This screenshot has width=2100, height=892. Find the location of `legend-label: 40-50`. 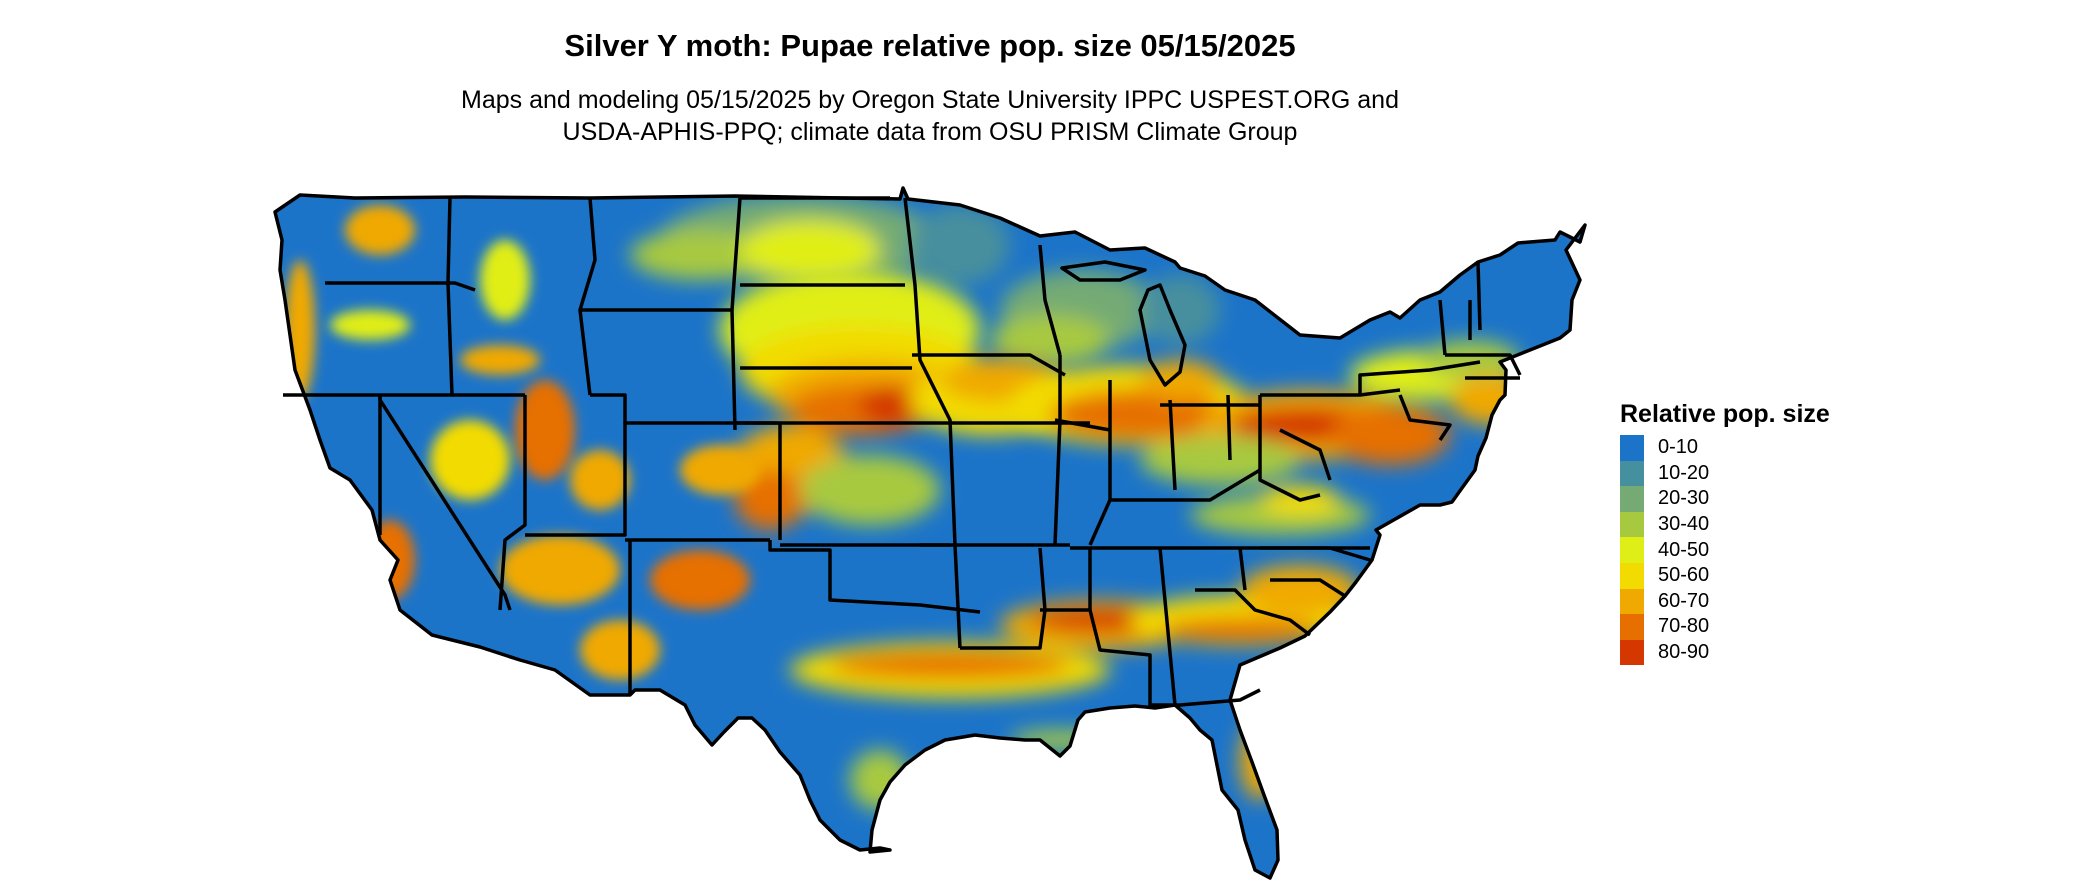

legend-label: 40-50 is located at coordinates (1684, 549).